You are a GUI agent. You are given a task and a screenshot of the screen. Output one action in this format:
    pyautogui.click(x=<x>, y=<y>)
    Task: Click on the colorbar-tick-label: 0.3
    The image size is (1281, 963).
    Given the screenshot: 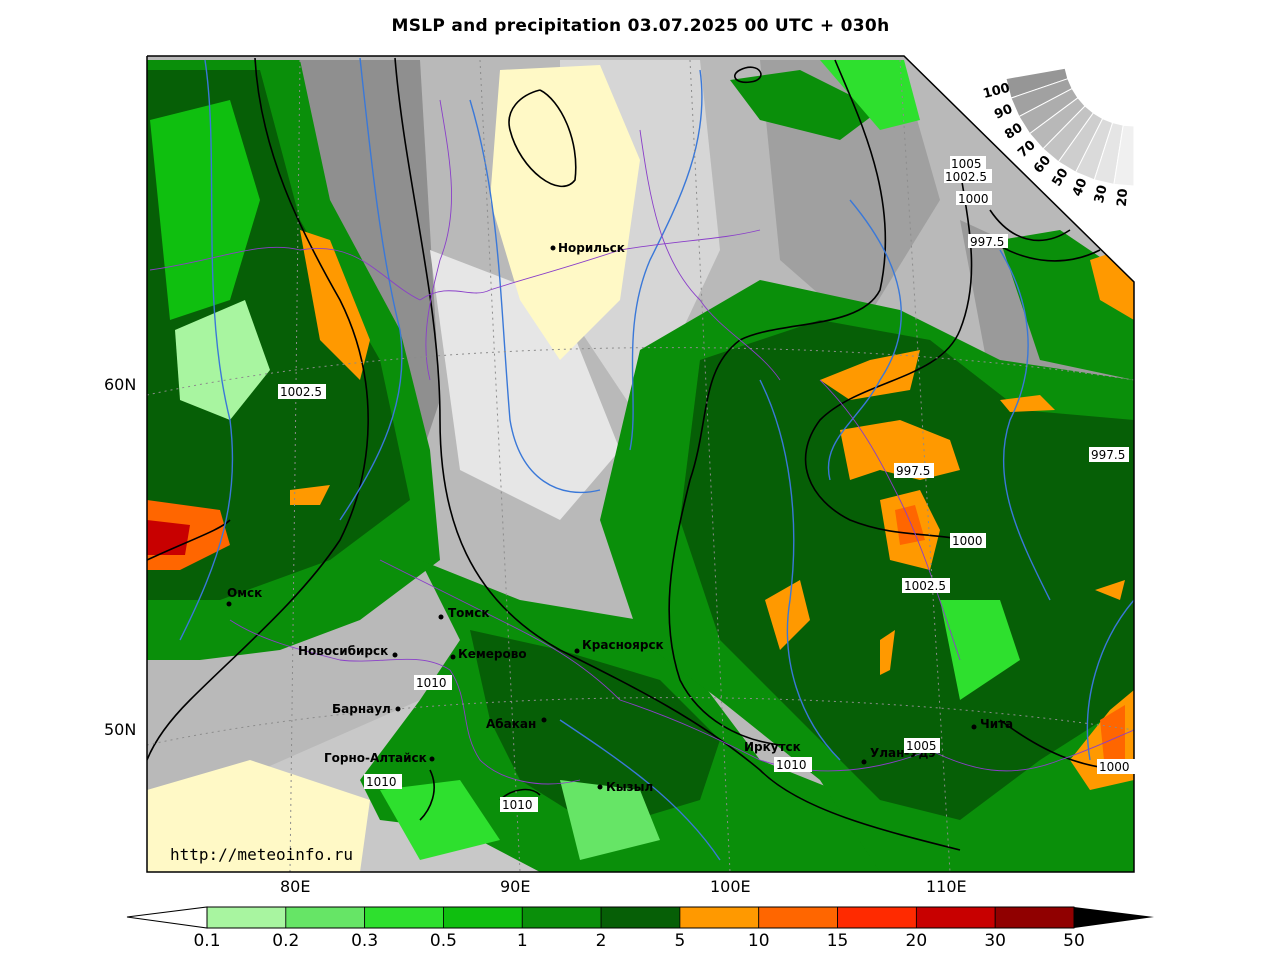 What is the action you would take?
    pyautogui.click(x=365, y=941)
    